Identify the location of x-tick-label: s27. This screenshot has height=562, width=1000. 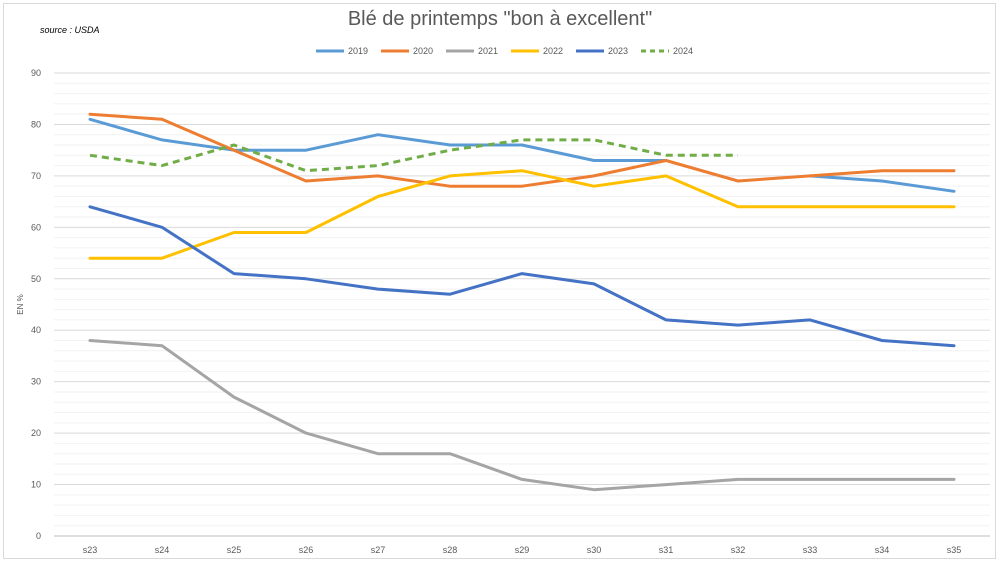
(378, 550).